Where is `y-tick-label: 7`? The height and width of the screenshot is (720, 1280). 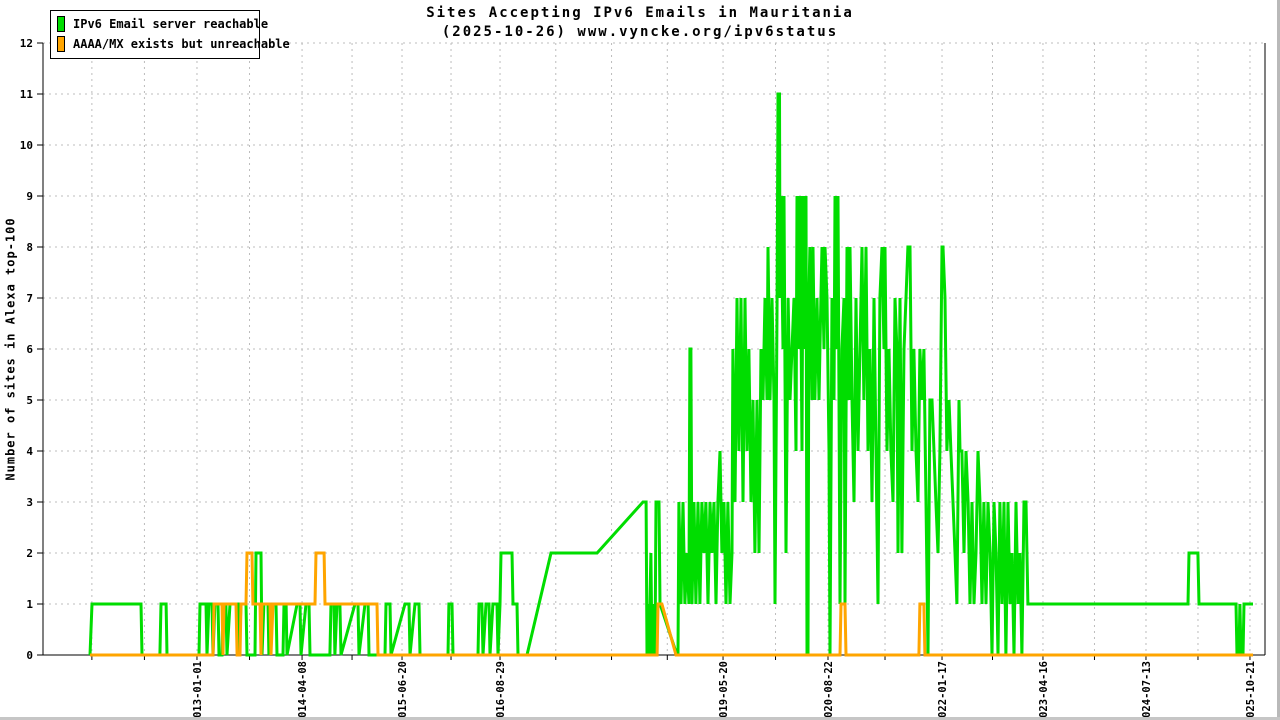
y-tick-label: 7 is located at coordinates (29, 298).